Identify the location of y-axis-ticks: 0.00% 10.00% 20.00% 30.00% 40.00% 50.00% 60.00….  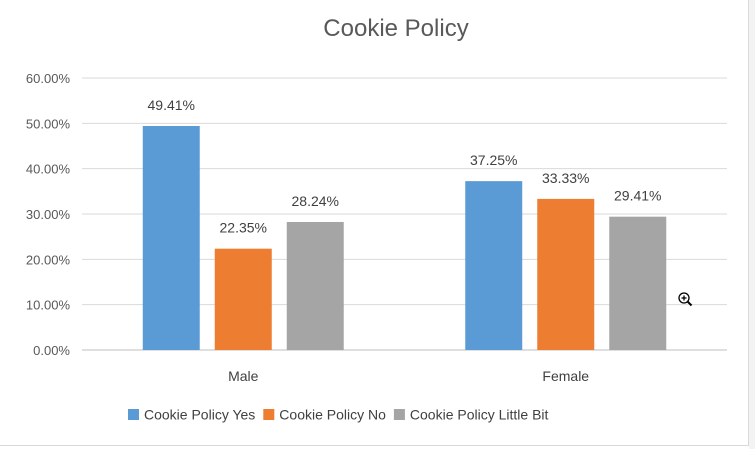
(48, 214).